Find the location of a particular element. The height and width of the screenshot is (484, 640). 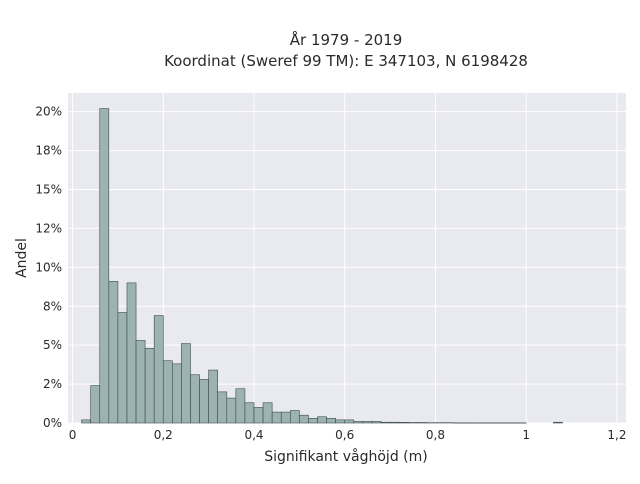

x-tick-label-6: 1,2 is located at coordinates (616, 435).